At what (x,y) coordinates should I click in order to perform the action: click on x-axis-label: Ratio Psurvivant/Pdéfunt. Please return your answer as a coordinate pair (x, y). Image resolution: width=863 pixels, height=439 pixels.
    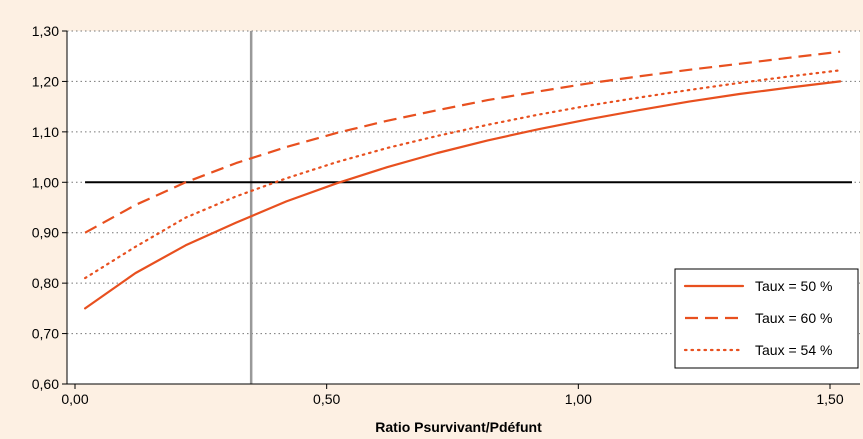
    Looking at the image, I should click on (458, 427).